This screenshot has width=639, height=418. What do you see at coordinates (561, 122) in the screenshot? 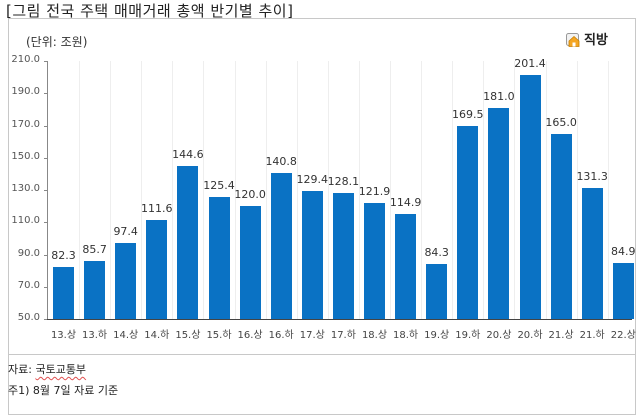
I see `value-label: 165.0` at bounding box center [561, 122].